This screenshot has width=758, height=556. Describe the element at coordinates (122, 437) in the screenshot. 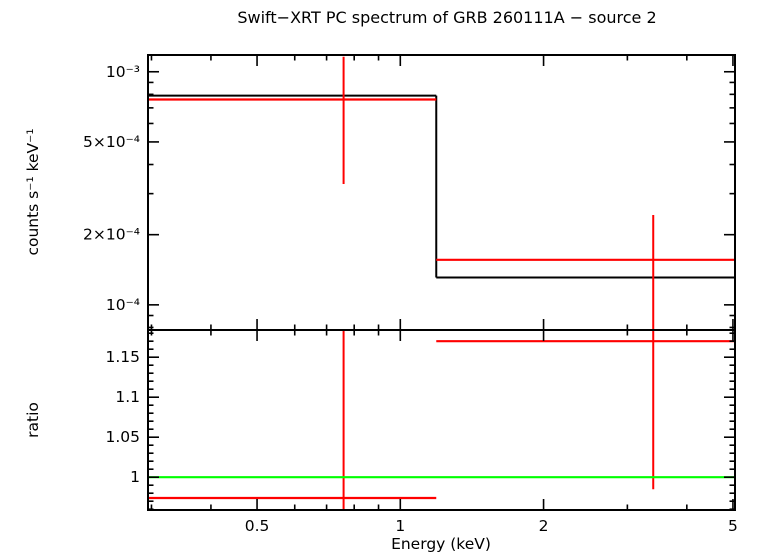

I see `y-tick-label: 1.05` at that location.